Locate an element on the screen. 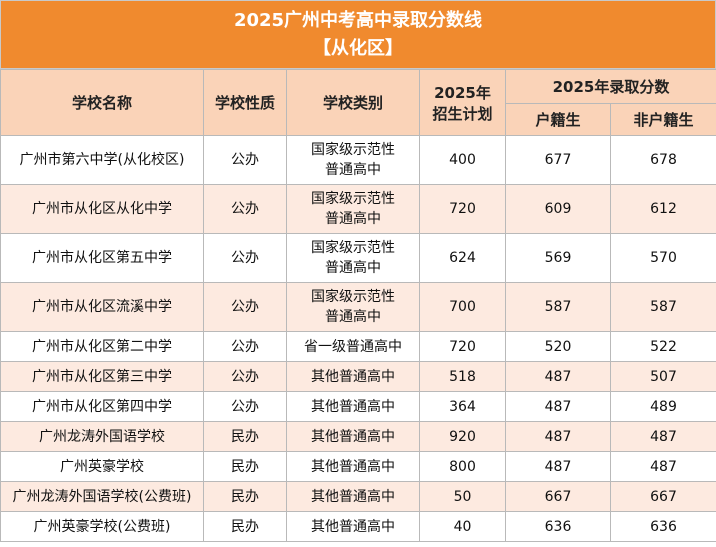 This screenshot has height=547, width=716. table-row: 广州龙涛外国语学校 民办 其他普通高中 920 487 487 is located at coordinates (358, 436).